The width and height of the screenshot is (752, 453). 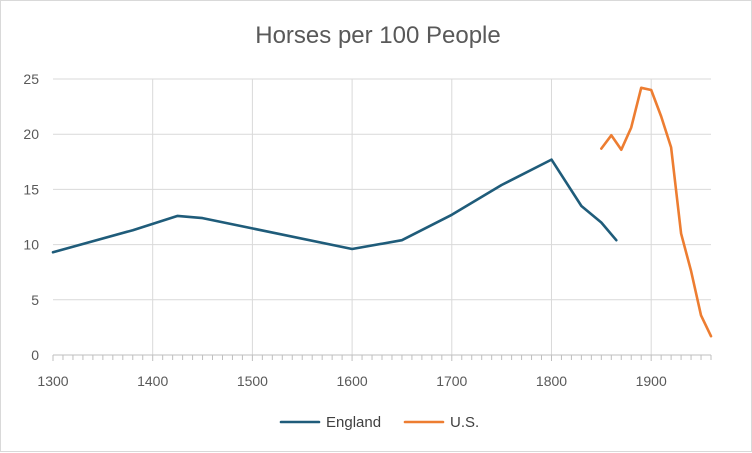 I want to click on x-tick-label: 1500, so click(x=252, y=381).